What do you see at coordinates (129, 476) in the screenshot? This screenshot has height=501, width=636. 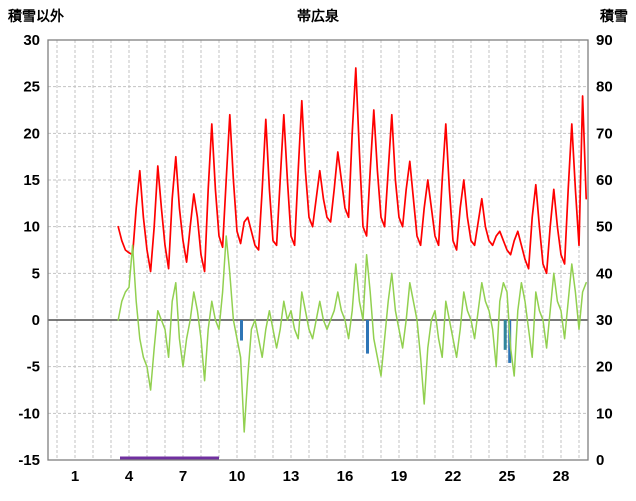 I see `x-axis-tick-label: 4` at bounding box center [129, 476].